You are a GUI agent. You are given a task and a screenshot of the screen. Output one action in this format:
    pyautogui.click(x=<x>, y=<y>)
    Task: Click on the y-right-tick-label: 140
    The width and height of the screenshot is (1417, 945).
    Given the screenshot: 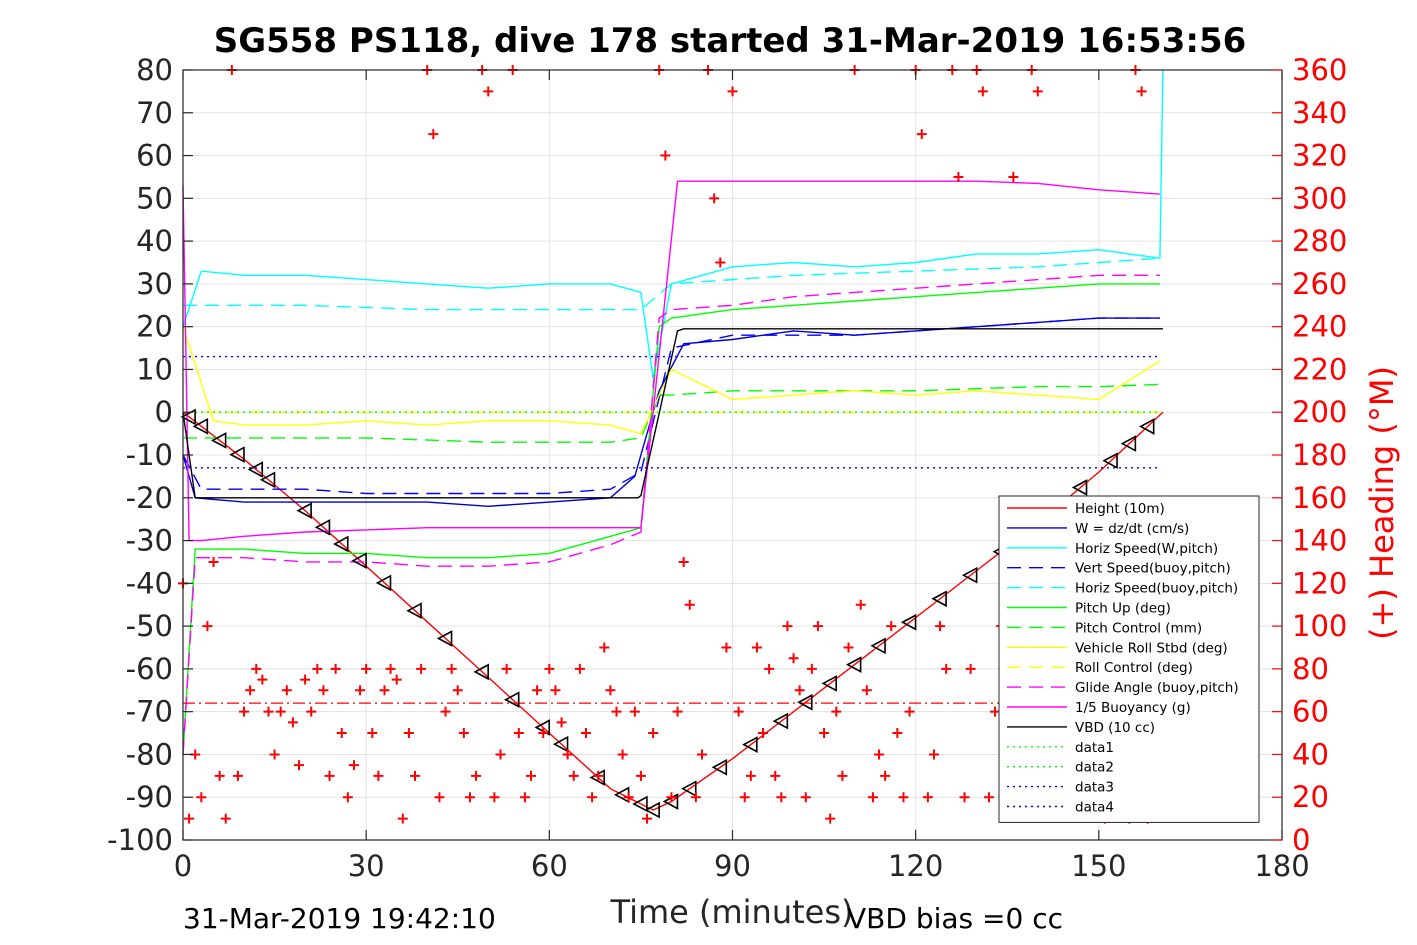 What is the action you would take?
    pyautogui.click(x=1319, y=541)
    